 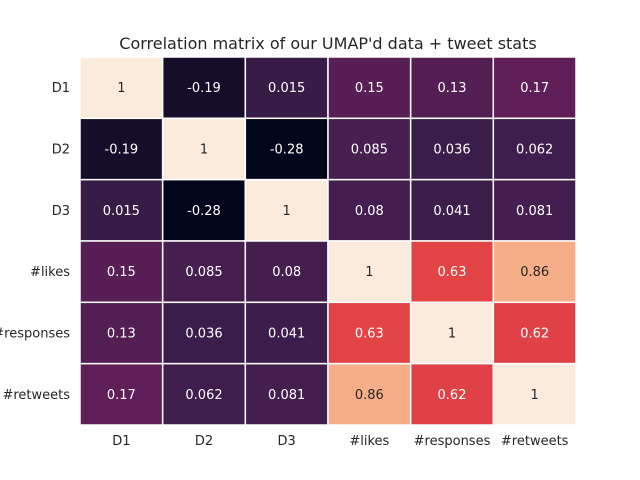 What do you see at coordinates (36, 395) in the screenshot?
I see `row-tick-label-retweets: #retweets` at bounding box center [36, 395].